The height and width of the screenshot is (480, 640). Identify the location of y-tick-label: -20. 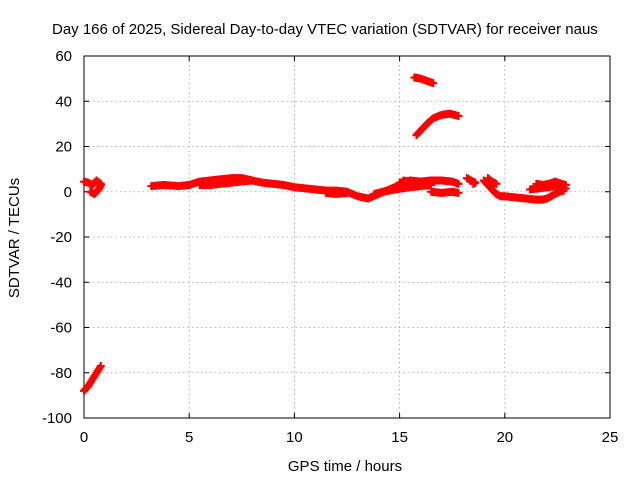
(61, 237).